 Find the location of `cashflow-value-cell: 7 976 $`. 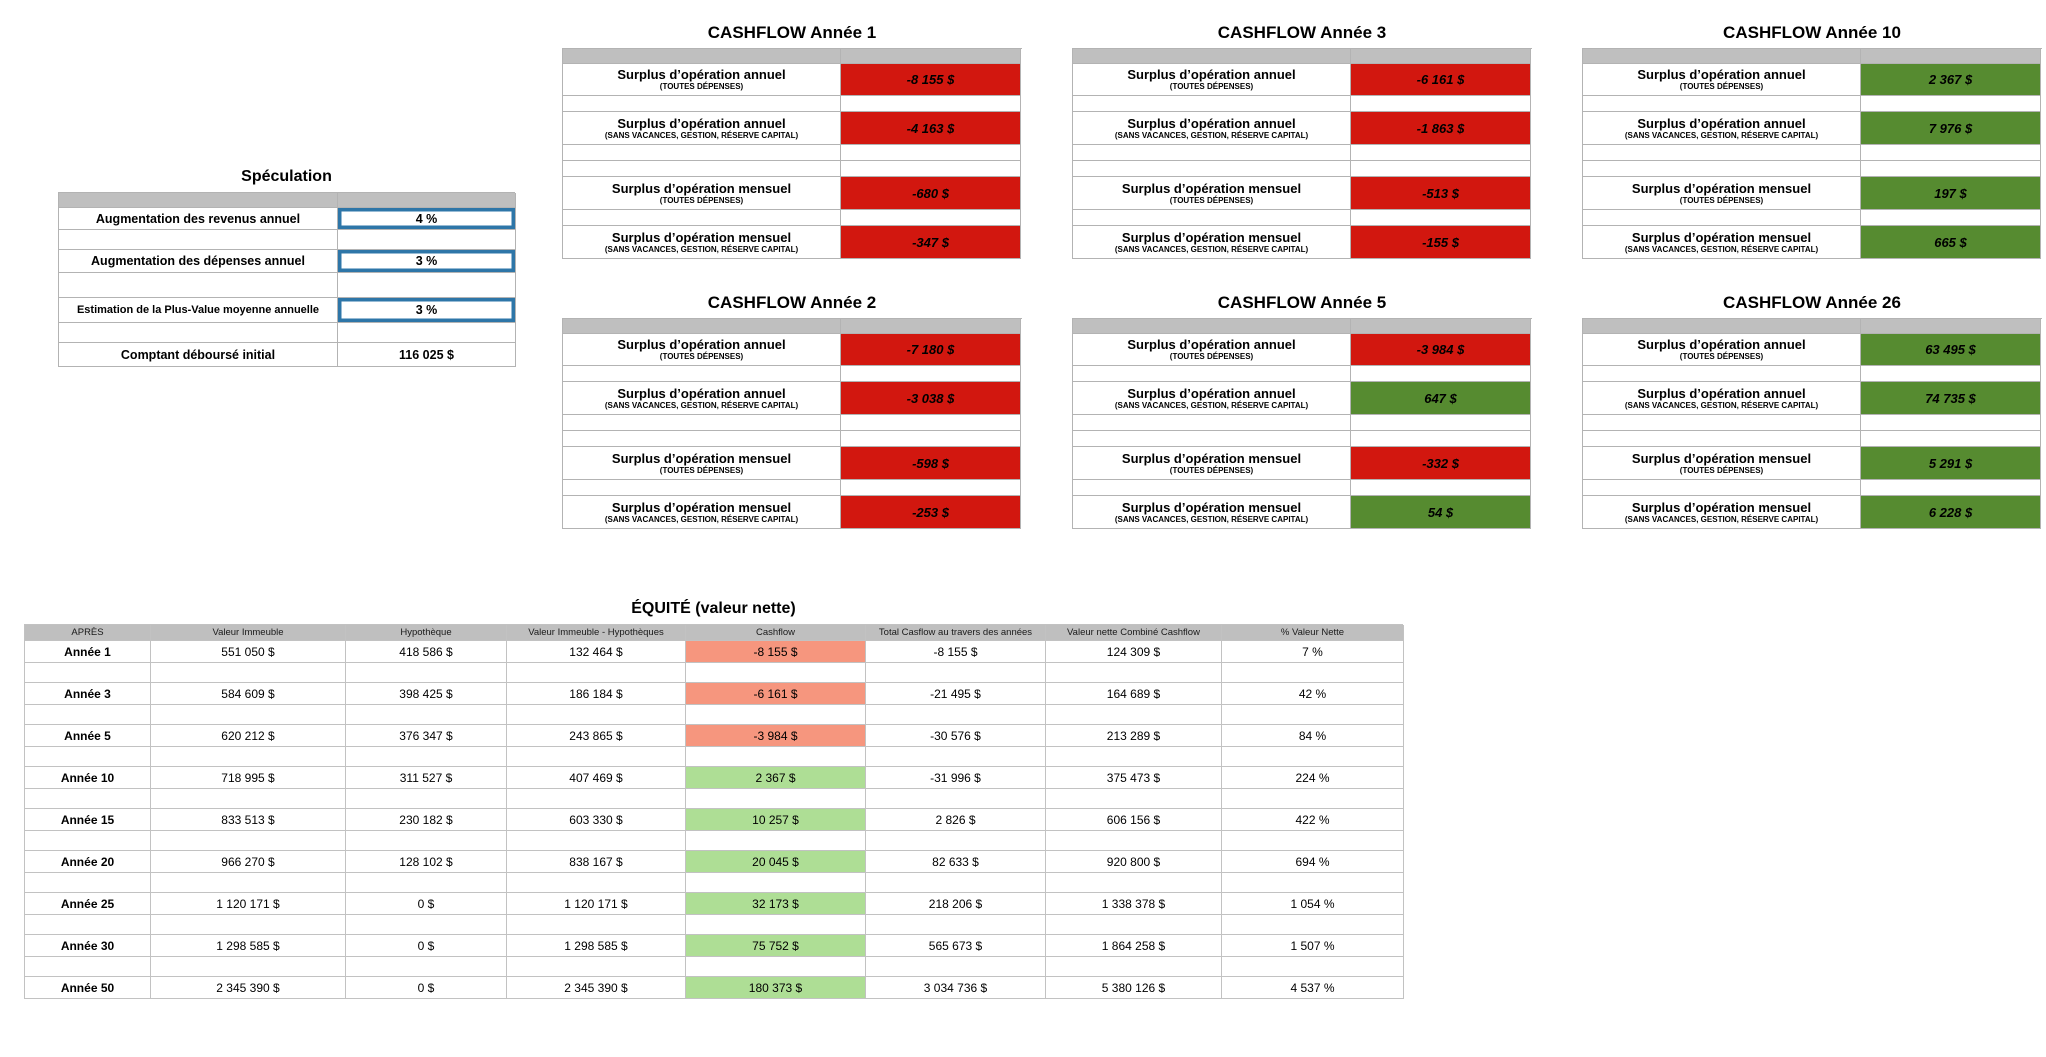

cashflow-value-cell: 7 976 $ is located at coordinates (1951, 128).